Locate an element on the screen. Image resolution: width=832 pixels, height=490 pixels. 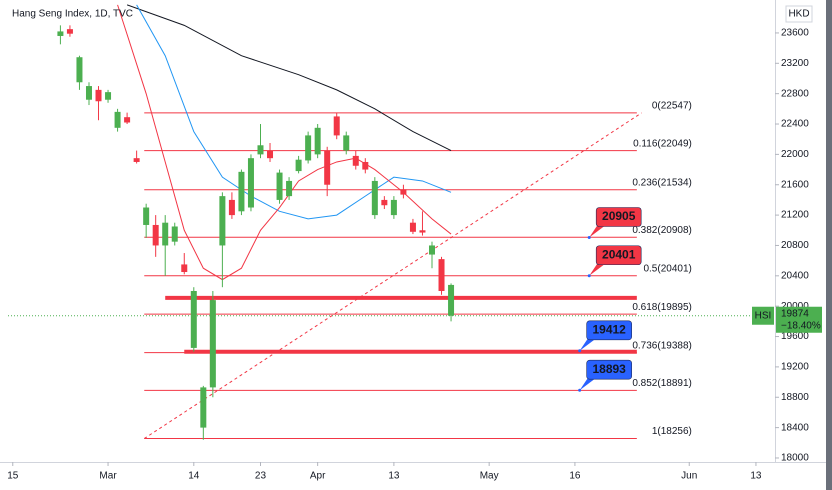
x-tick-label: May is located at coordinates (489, 476).